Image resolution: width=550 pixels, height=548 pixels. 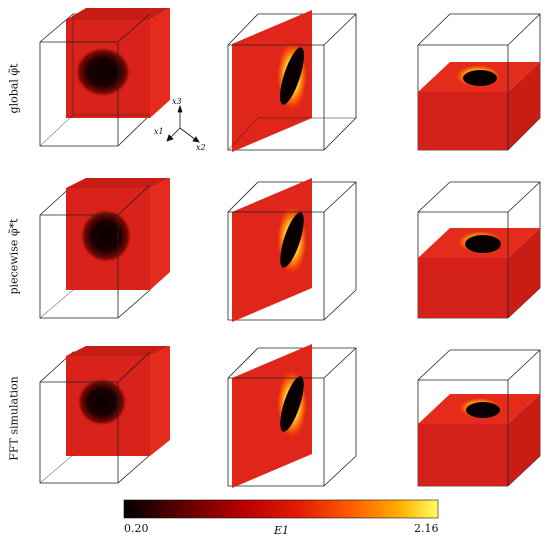 What do you see at coordinates (282, 530) in the screenshot?
I see `colorbar-quantity-label: E1` at bounding box center [282, 530].